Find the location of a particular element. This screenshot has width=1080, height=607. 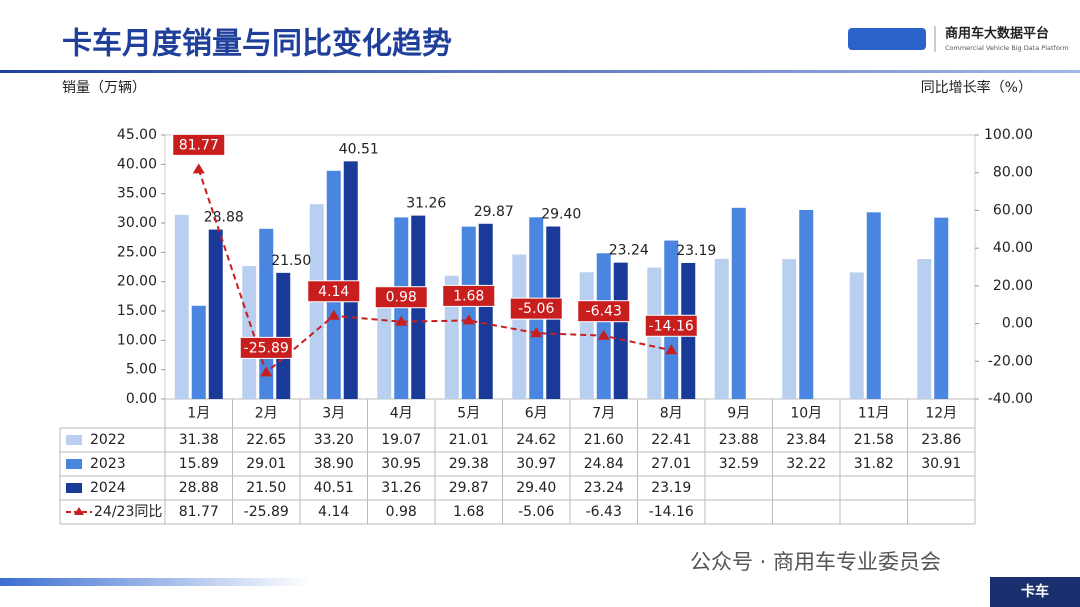

x-tick-label: 2月 is located at coordinates (266, 414).